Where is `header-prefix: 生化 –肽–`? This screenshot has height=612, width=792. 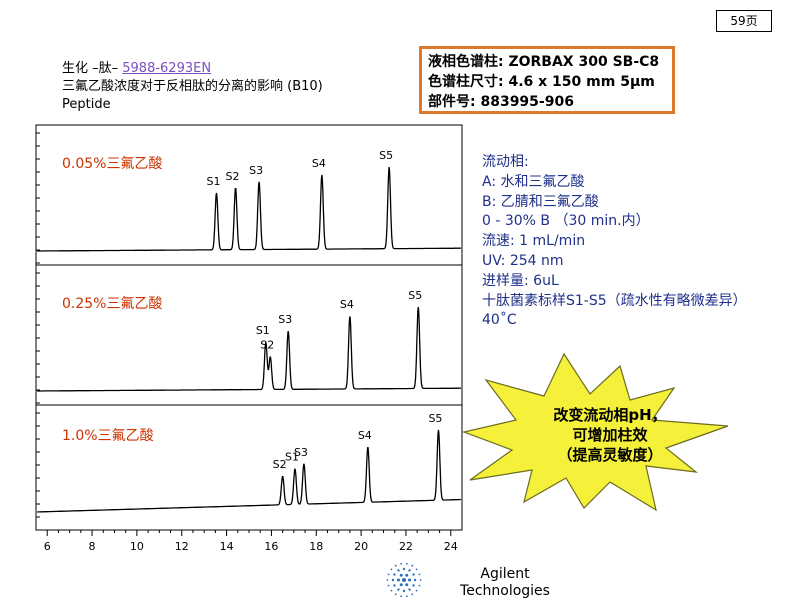
header-prefix: 生化 –肽– is located at coordinates (92, 68).